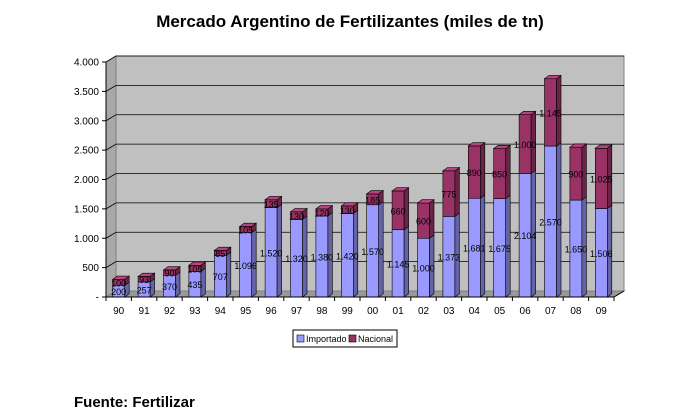 The image size is (700, 418). I want to click on y-tick-label: 500, so click(90, 268).